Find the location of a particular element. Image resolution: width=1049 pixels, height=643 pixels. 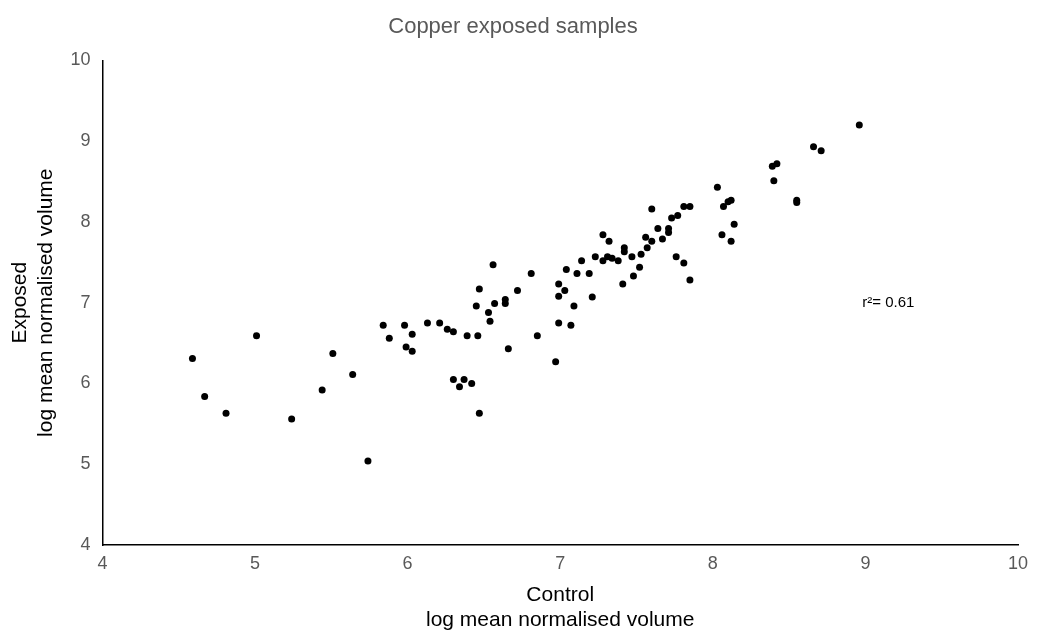

y-tick-label: 9 is located at coordinates (85, 140).